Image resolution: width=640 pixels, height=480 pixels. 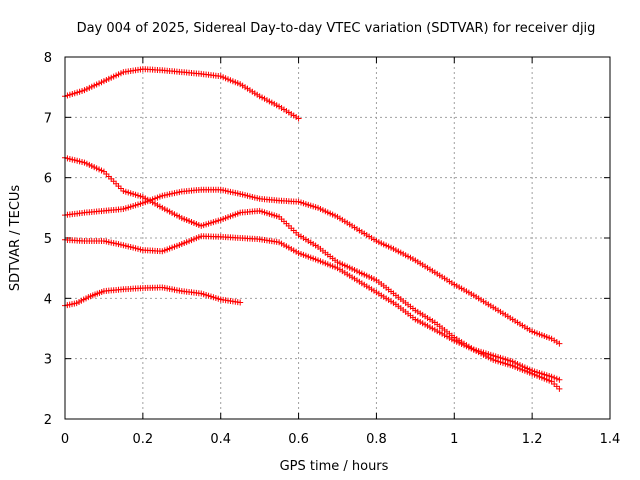 What do you see at coordinates (298, 439) in the screenshot?
I see `x-tick-label: 0.6` at bounding box center [298, 439].